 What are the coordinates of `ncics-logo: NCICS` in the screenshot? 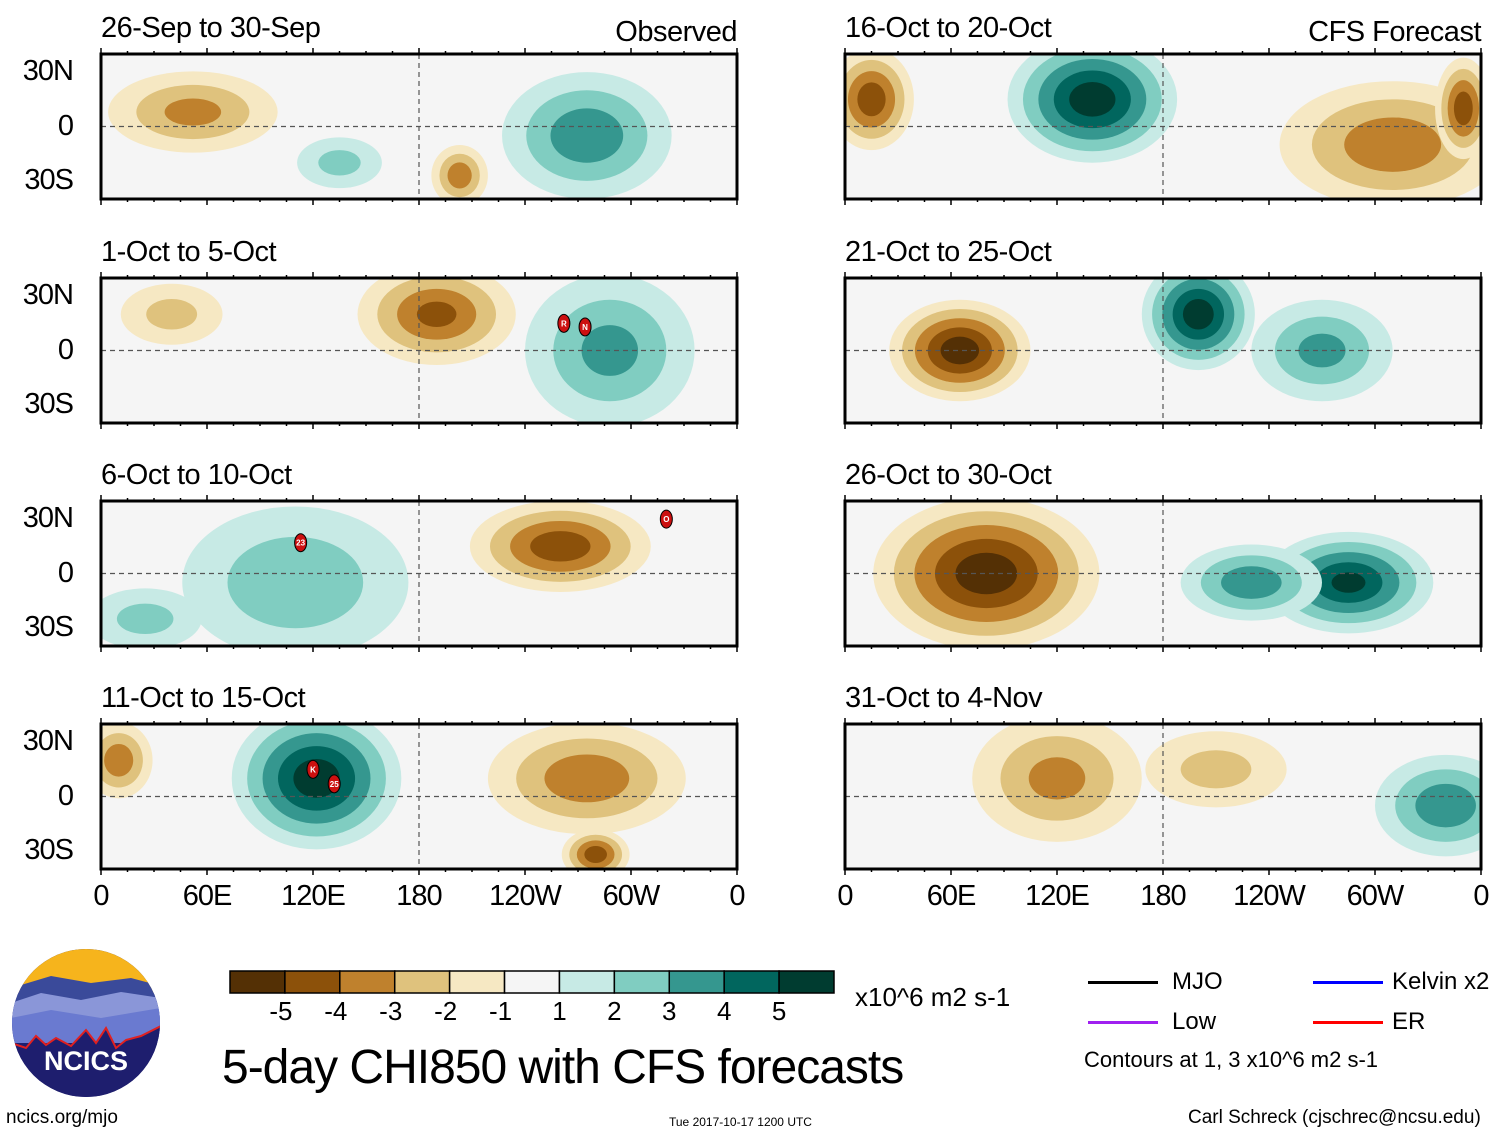 It's located at (86, 1023).